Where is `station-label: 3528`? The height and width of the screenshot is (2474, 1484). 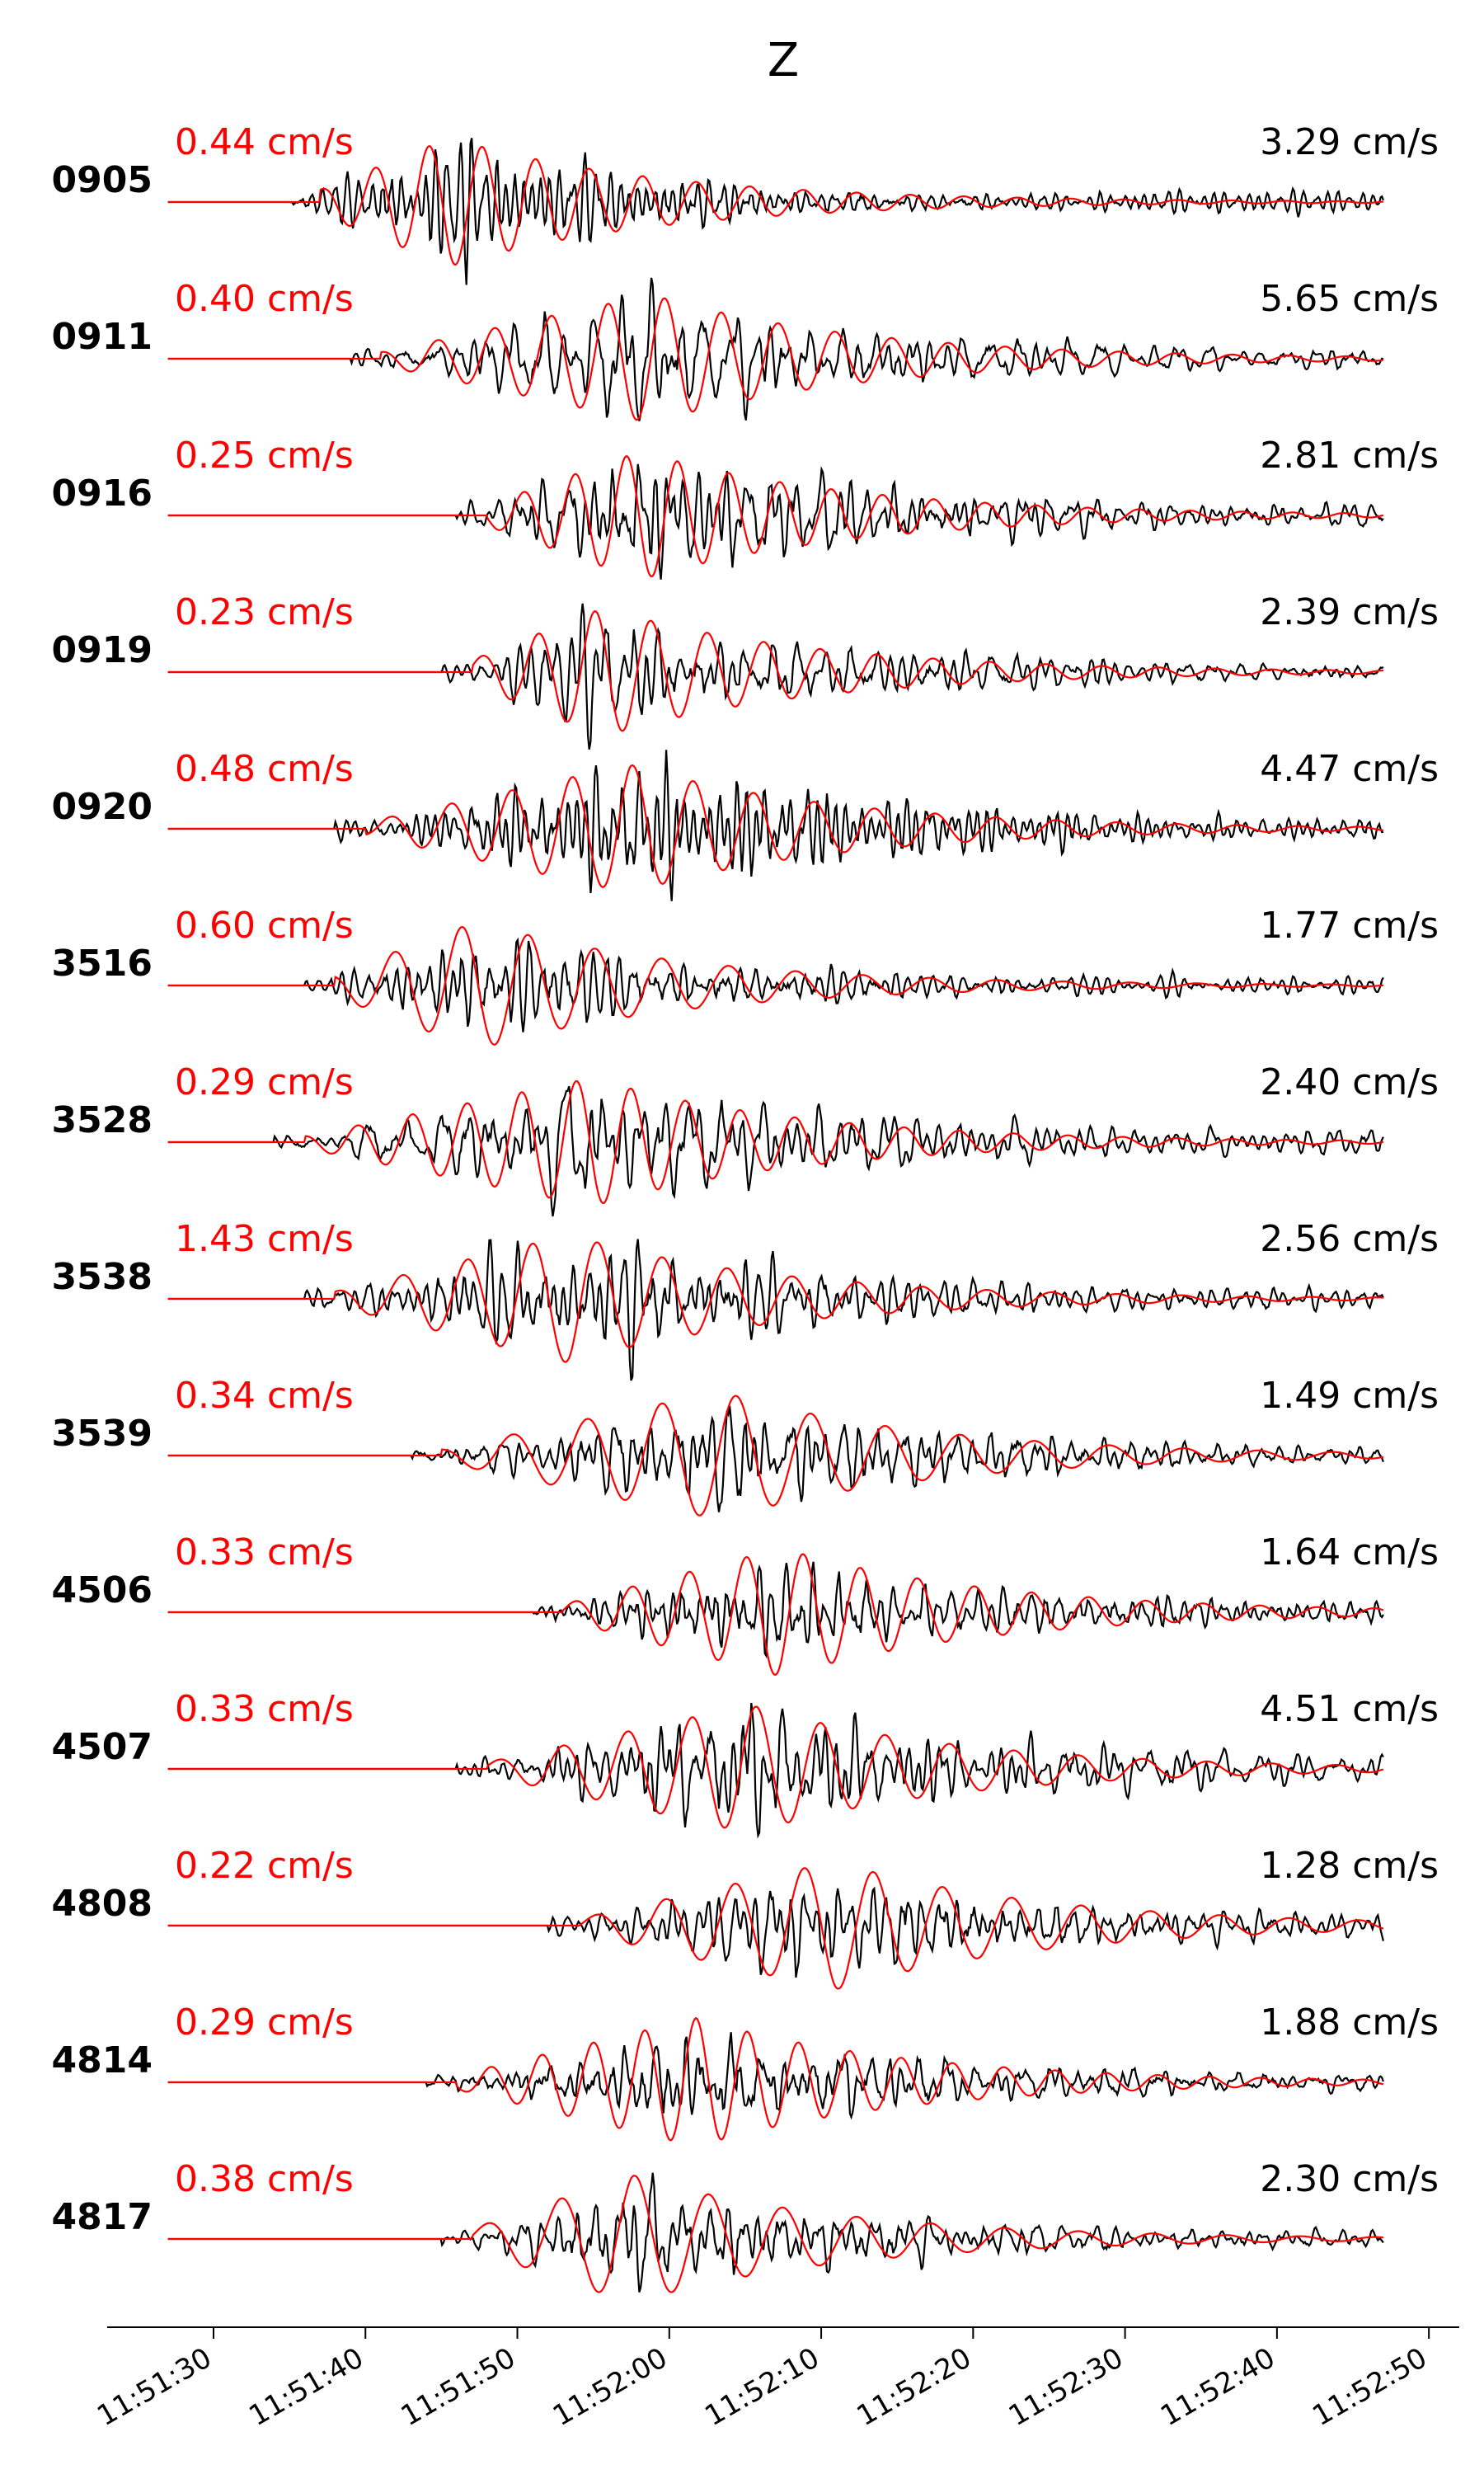 station-label: 3528 is located at coordinates (102, 1120).